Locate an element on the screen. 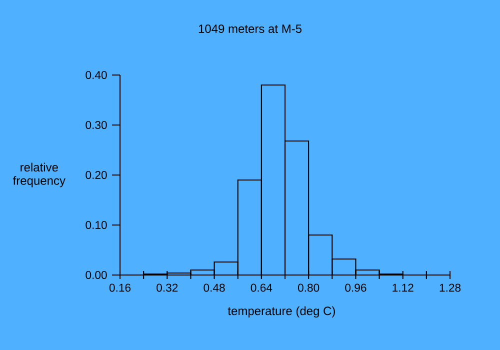 This screenshot has width=500, height=350. x-tick-label: 0.96 is located at coordinates (355, 288).